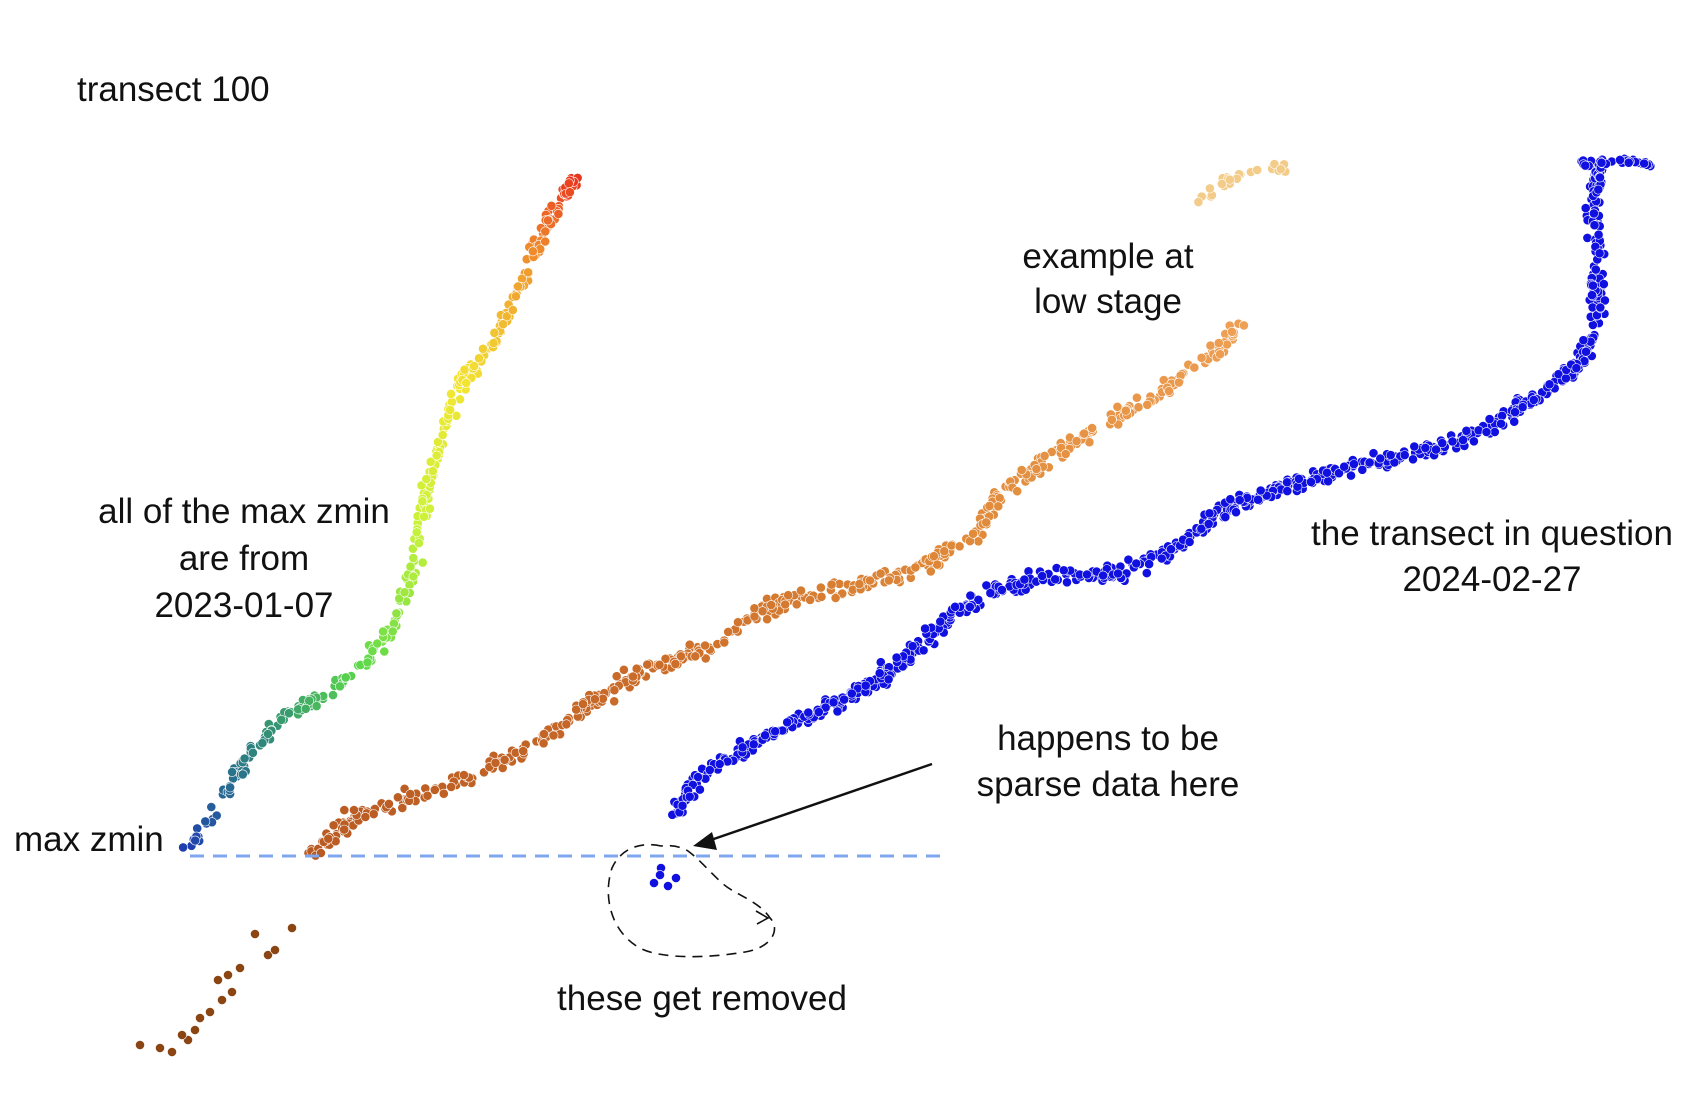  Describe the element at coordinates (1492, 533) in the screenshot. I see `transect-question-line-1: the transect in question` at that location.